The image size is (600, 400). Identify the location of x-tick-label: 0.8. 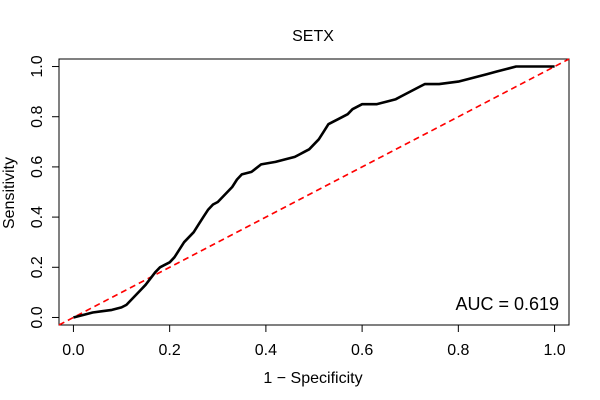
(458, 350).